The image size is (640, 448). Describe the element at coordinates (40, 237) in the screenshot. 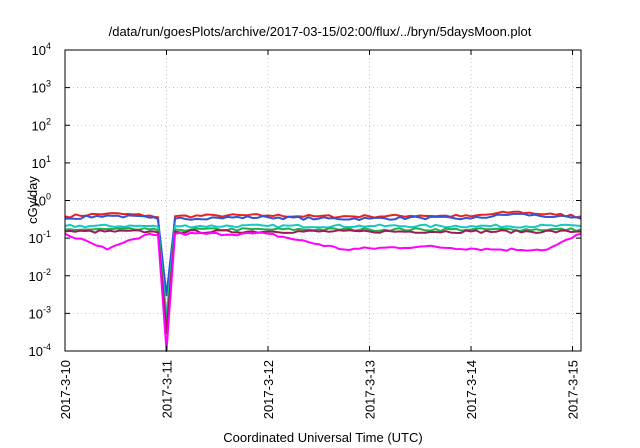

I see `y-tick-label: 10⁻¹` at that location.